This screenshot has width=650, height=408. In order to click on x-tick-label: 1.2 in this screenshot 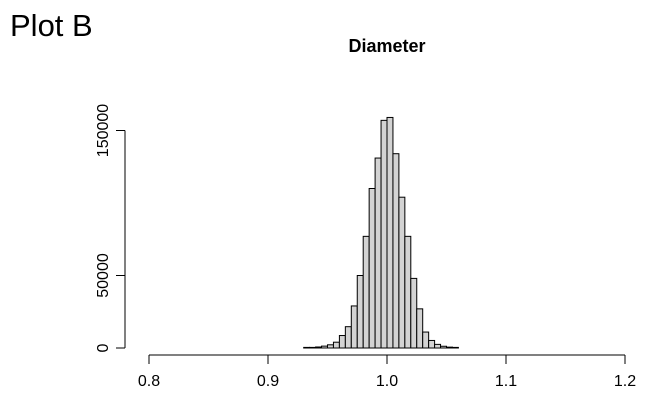, I will do `click(625, 381)`.